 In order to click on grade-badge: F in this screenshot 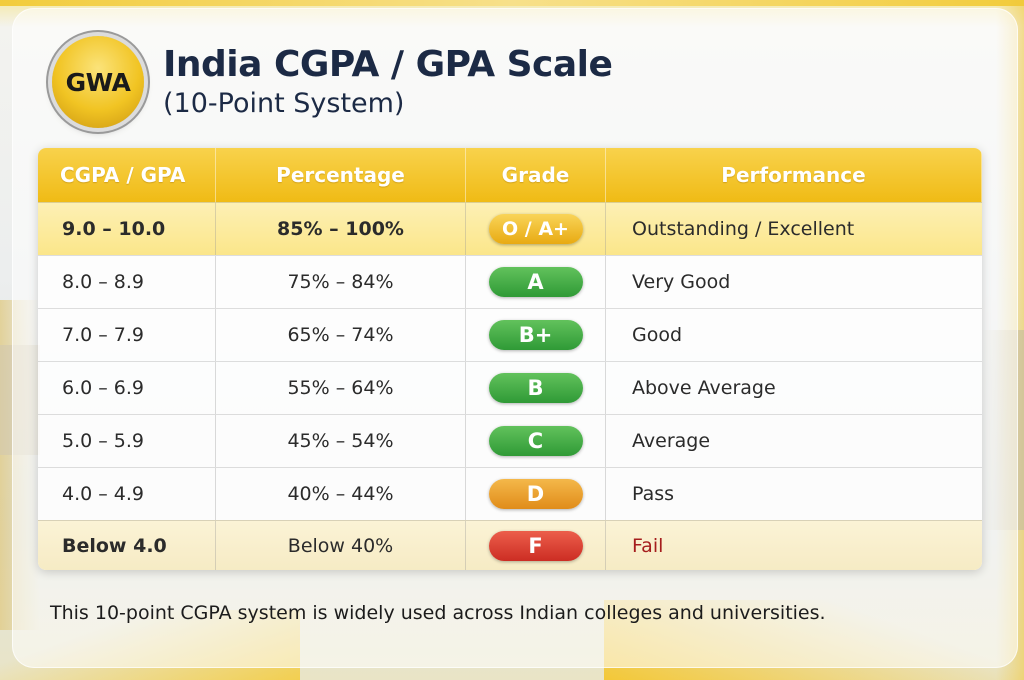, I will do `click(535, 546)`.